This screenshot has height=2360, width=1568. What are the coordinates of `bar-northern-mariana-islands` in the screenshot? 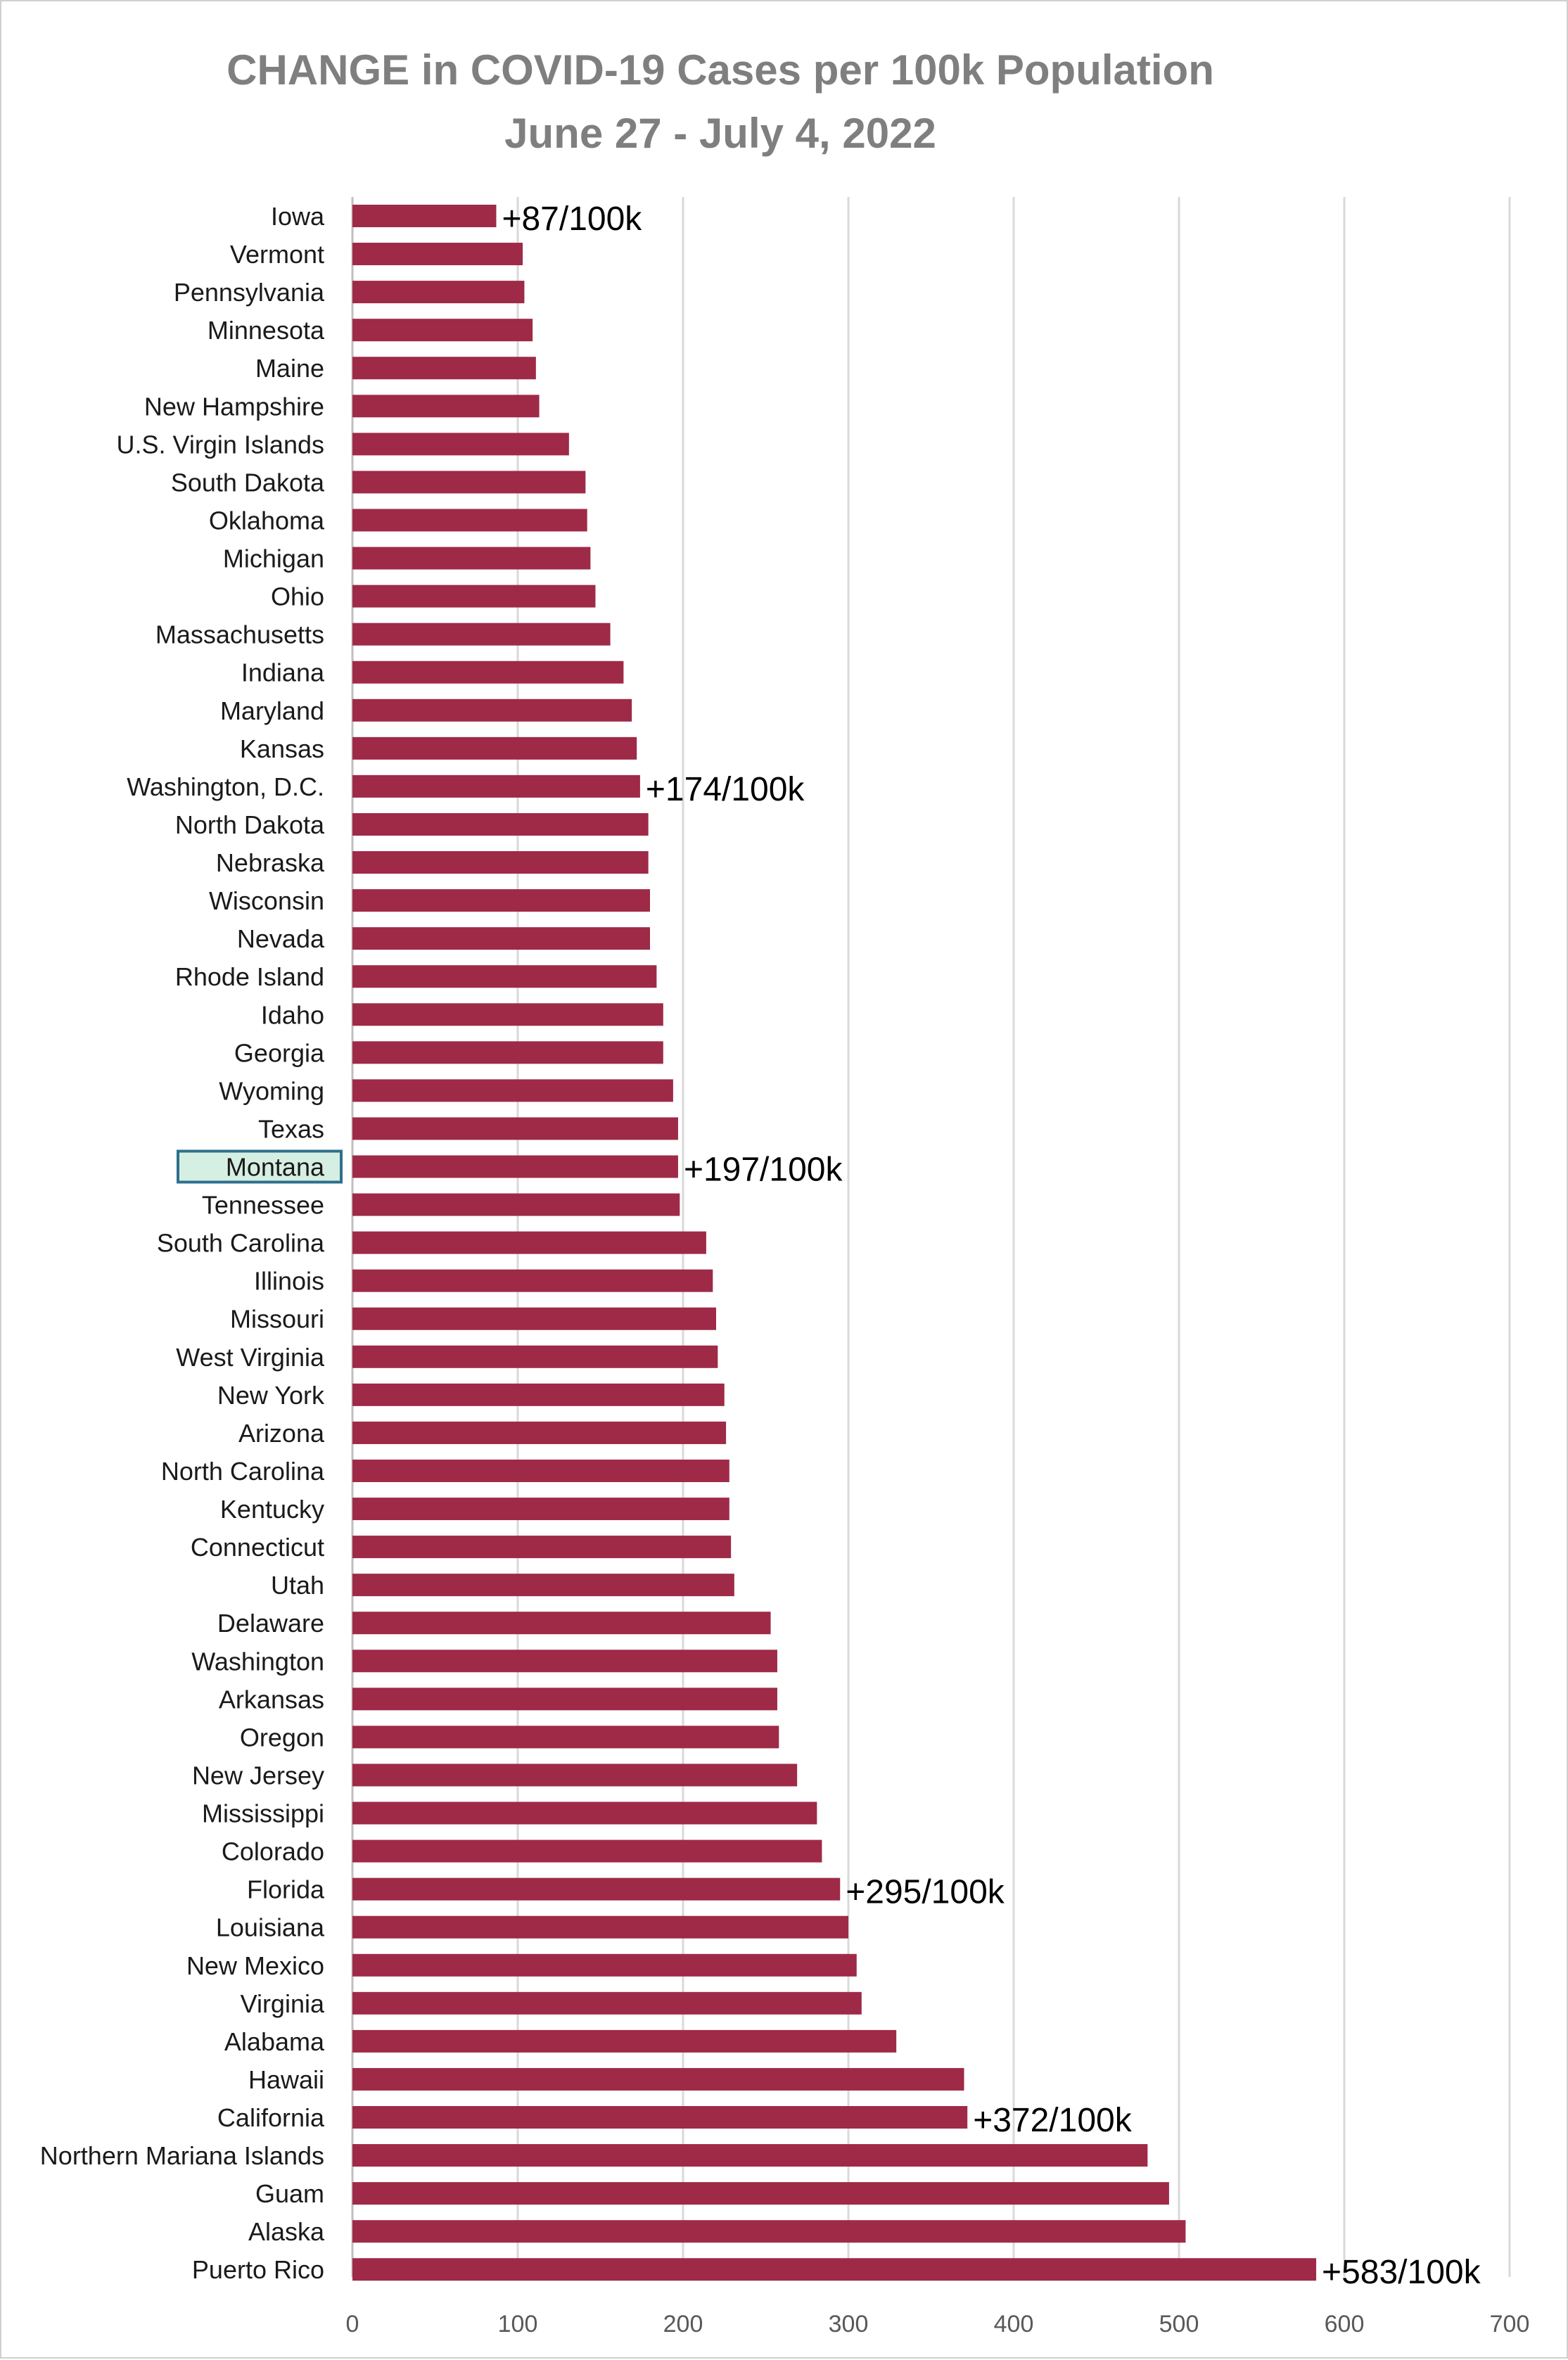 It's located at (750, 2156).